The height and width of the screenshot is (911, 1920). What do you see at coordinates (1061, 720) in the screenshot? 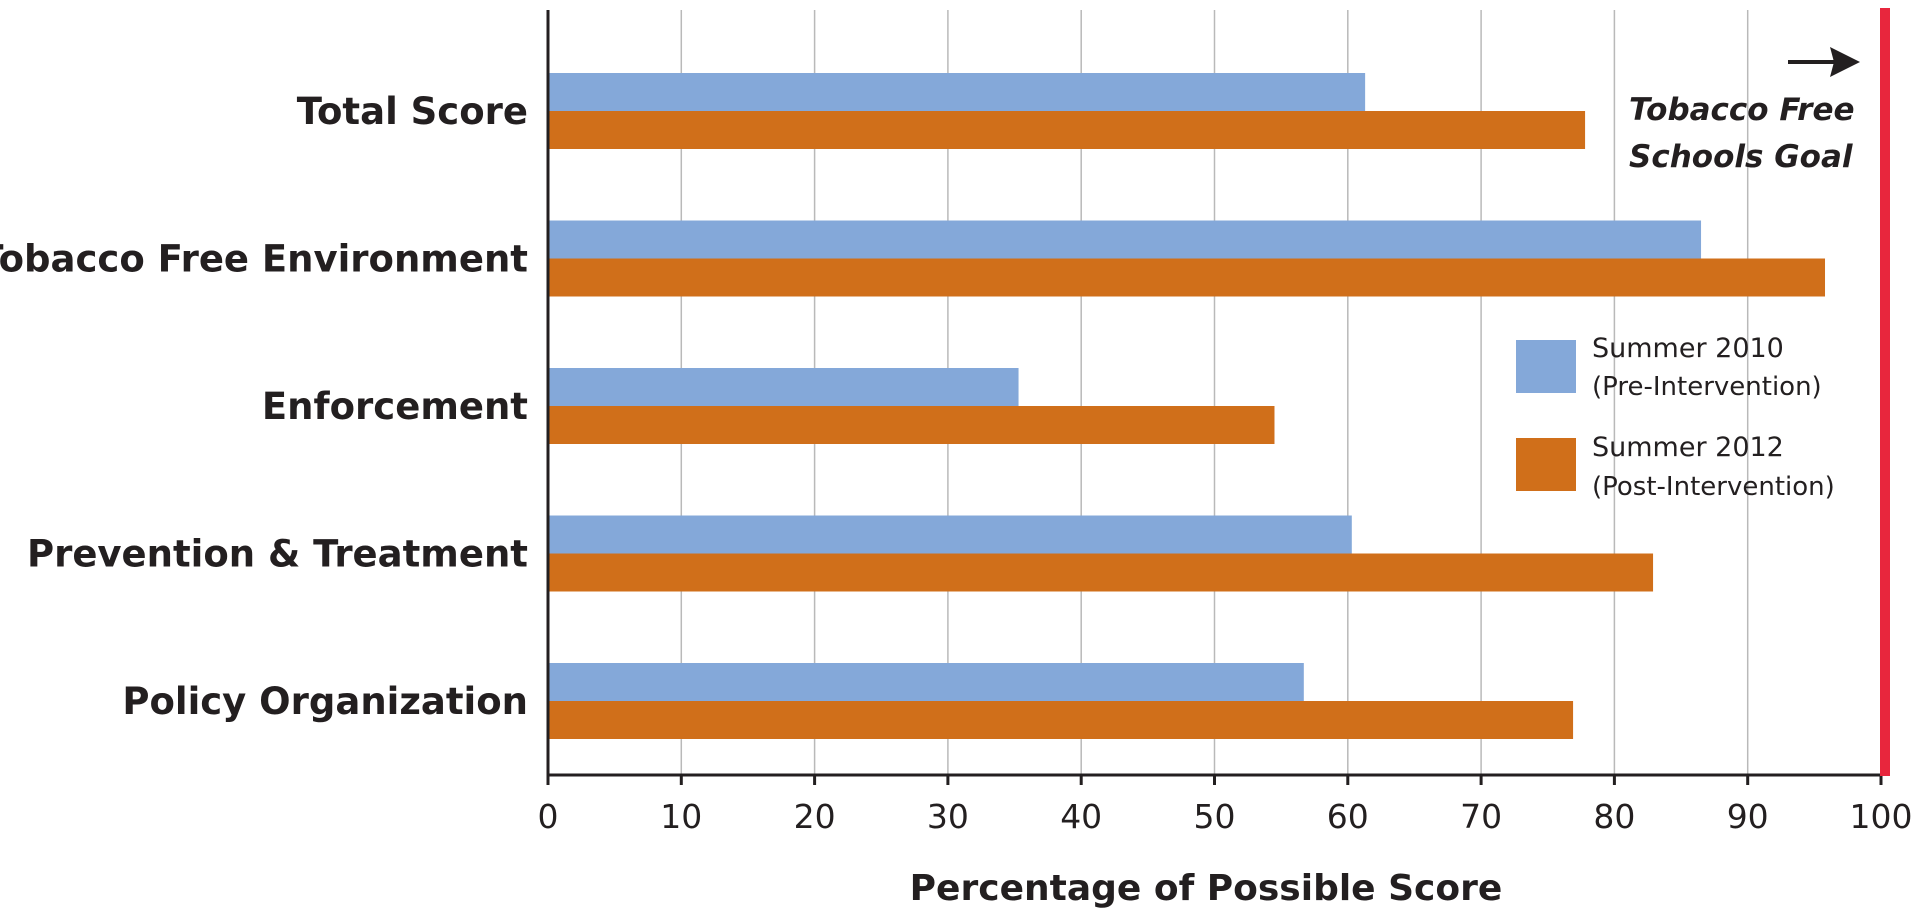
I see `bar-policy-organization-summer-2012` at bounding box center [1061, 720].